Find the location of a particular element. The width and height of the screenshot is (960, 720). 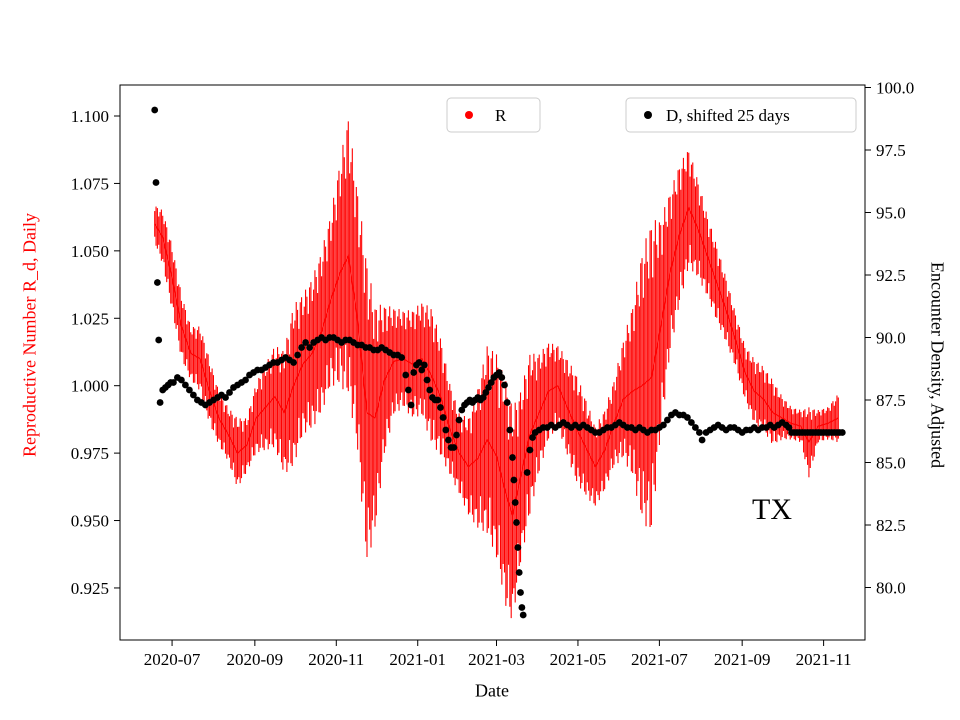

right-tick-label: 97.5 is located at coordinates (891, 150).